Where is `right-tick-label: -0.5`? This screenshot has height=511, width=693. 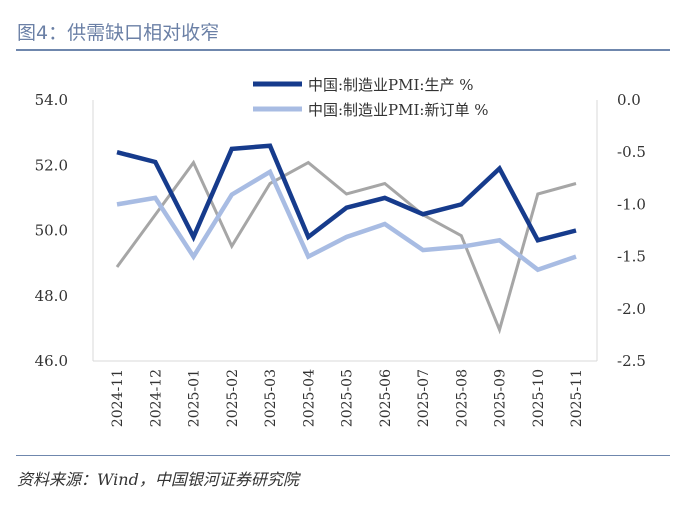 right-tick-label: -0.5 is located at coordinates (631, 152).